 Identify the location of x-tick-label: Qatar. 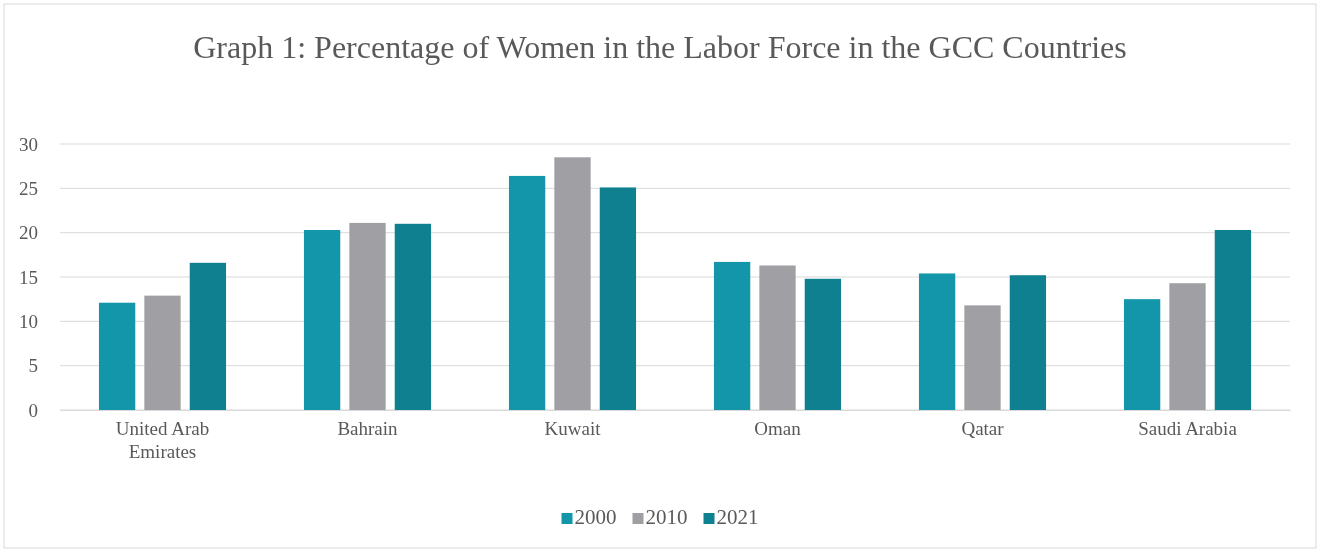
(983, 429).